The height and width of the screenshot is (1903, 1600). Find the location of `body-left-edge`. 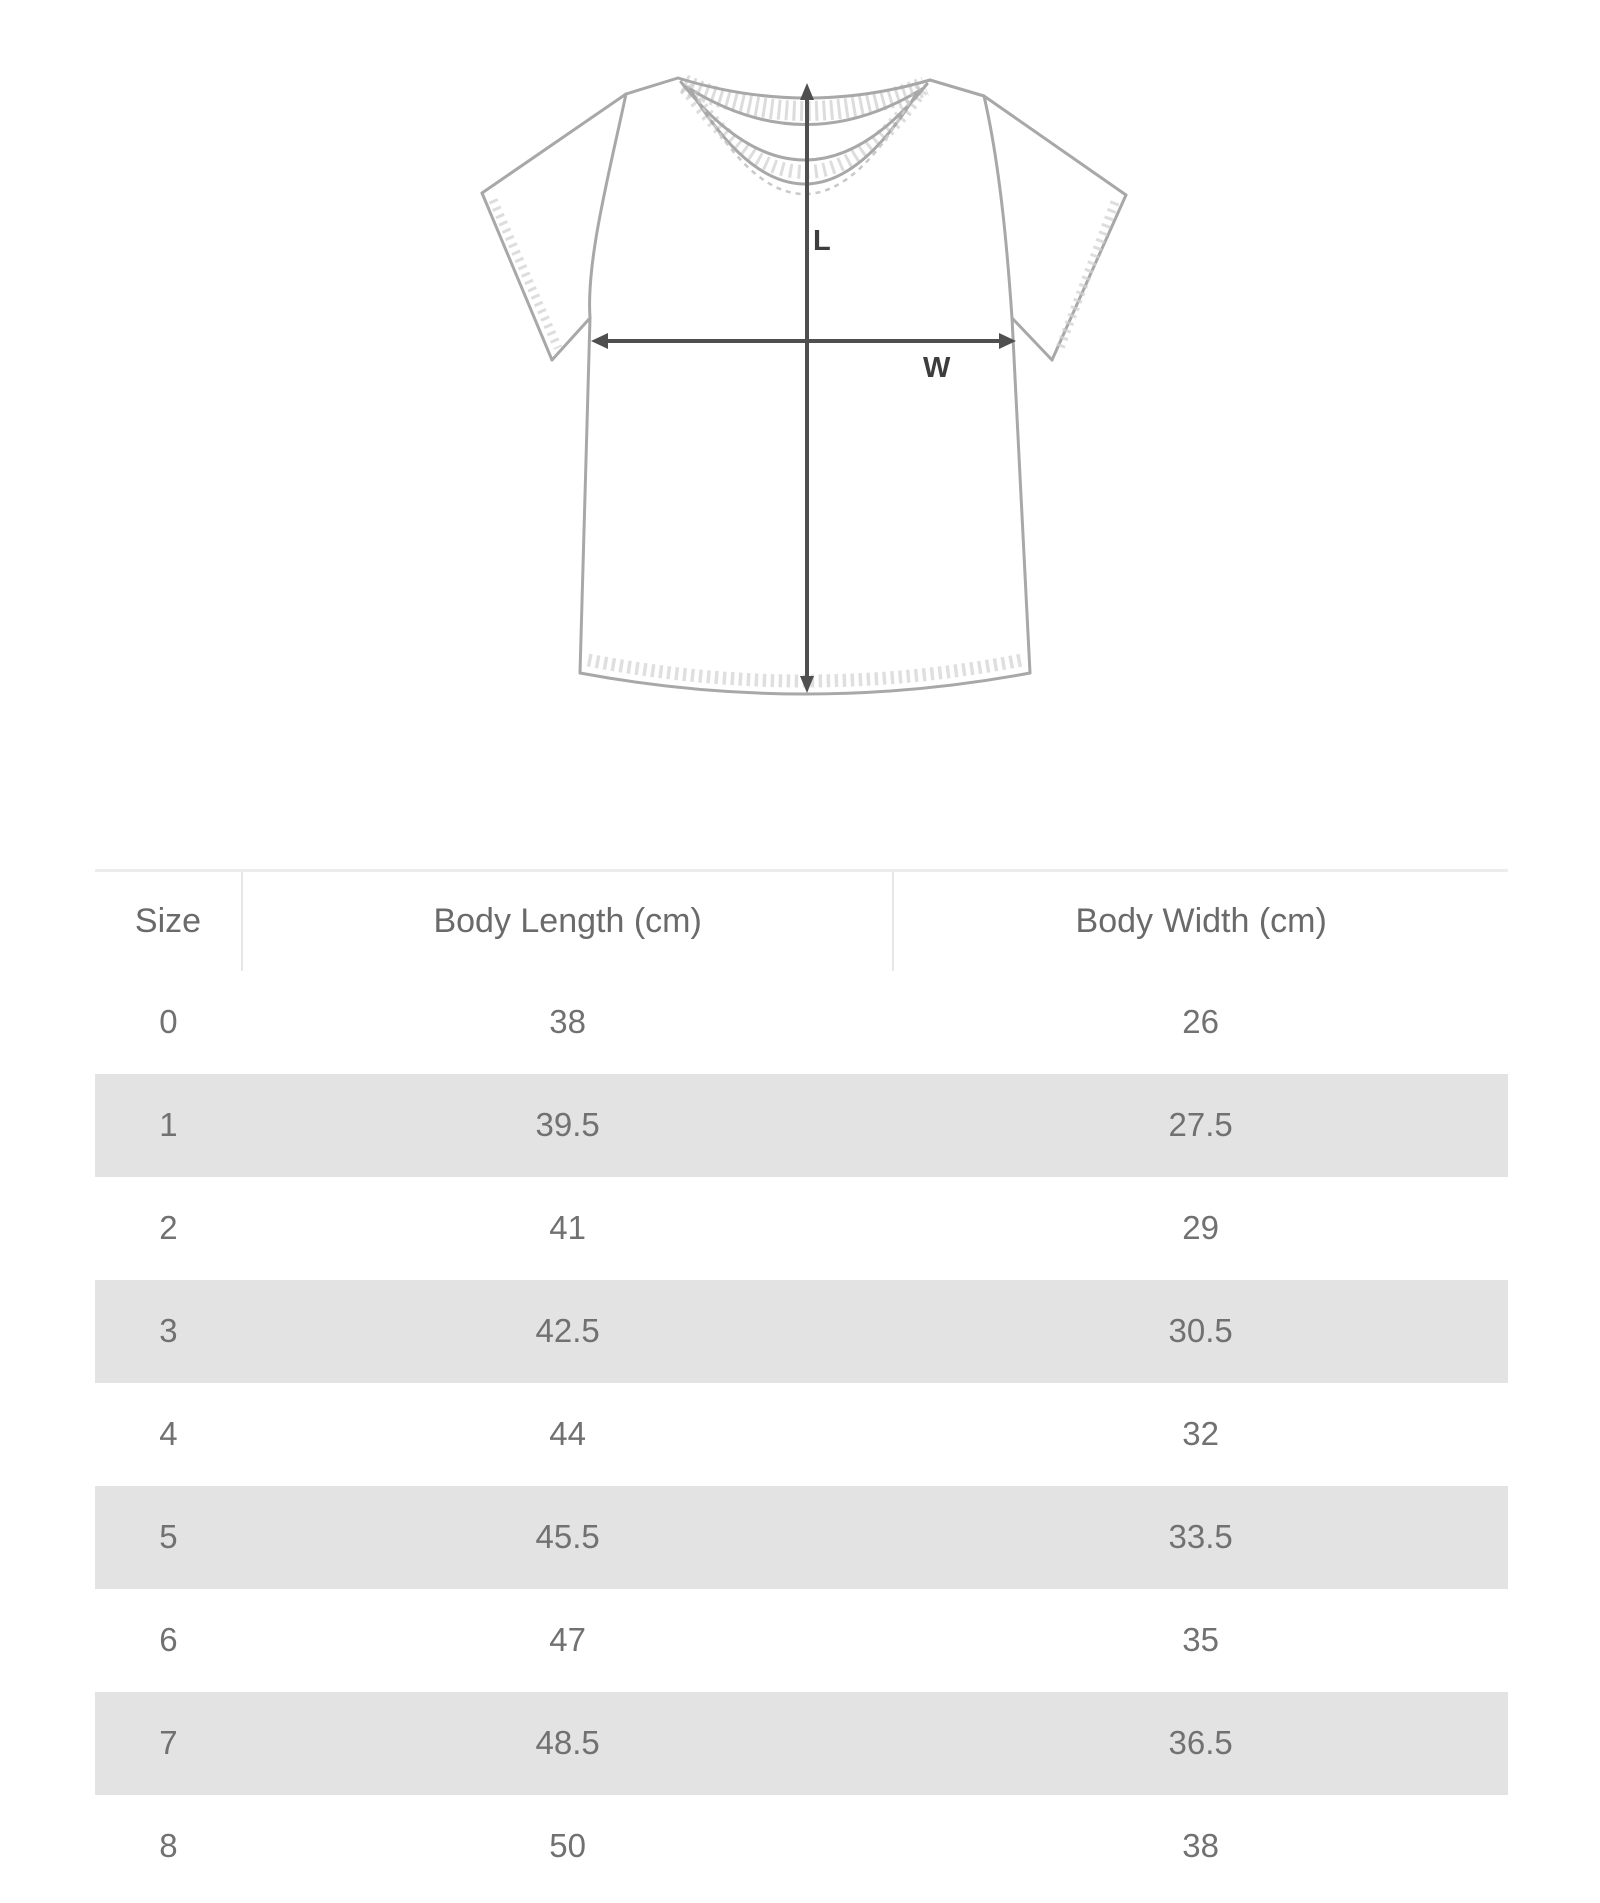

body-left-edge is located at coordinates (585, 495).